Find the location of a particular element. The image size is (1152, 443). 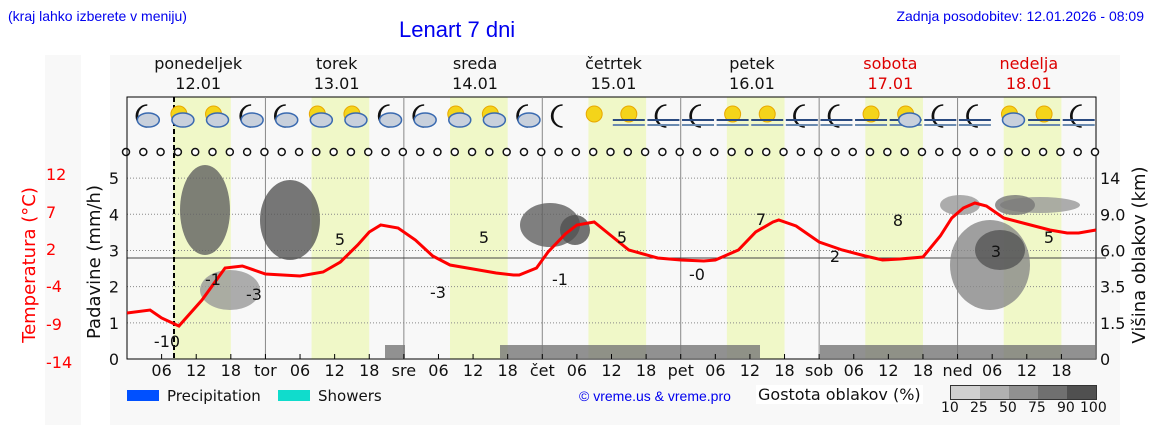

day-name: sreda is located at coordinates (475, 63).